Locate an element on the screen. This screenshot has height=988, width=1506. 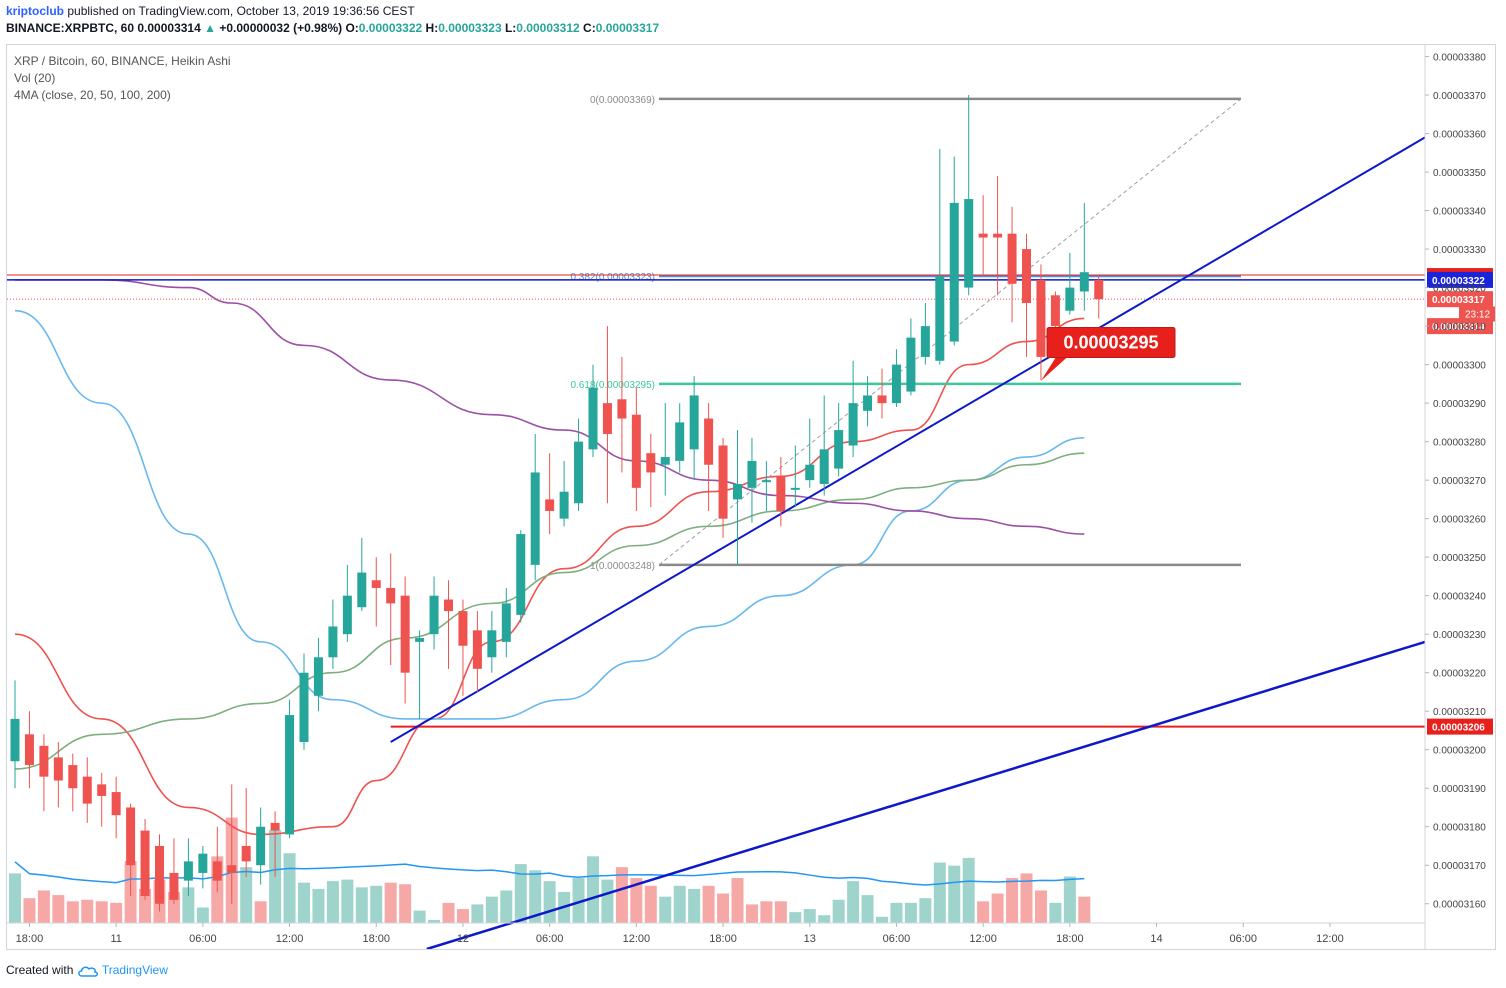
y-tick-label: 0.00003360 is located at coordinates (1459, 135).